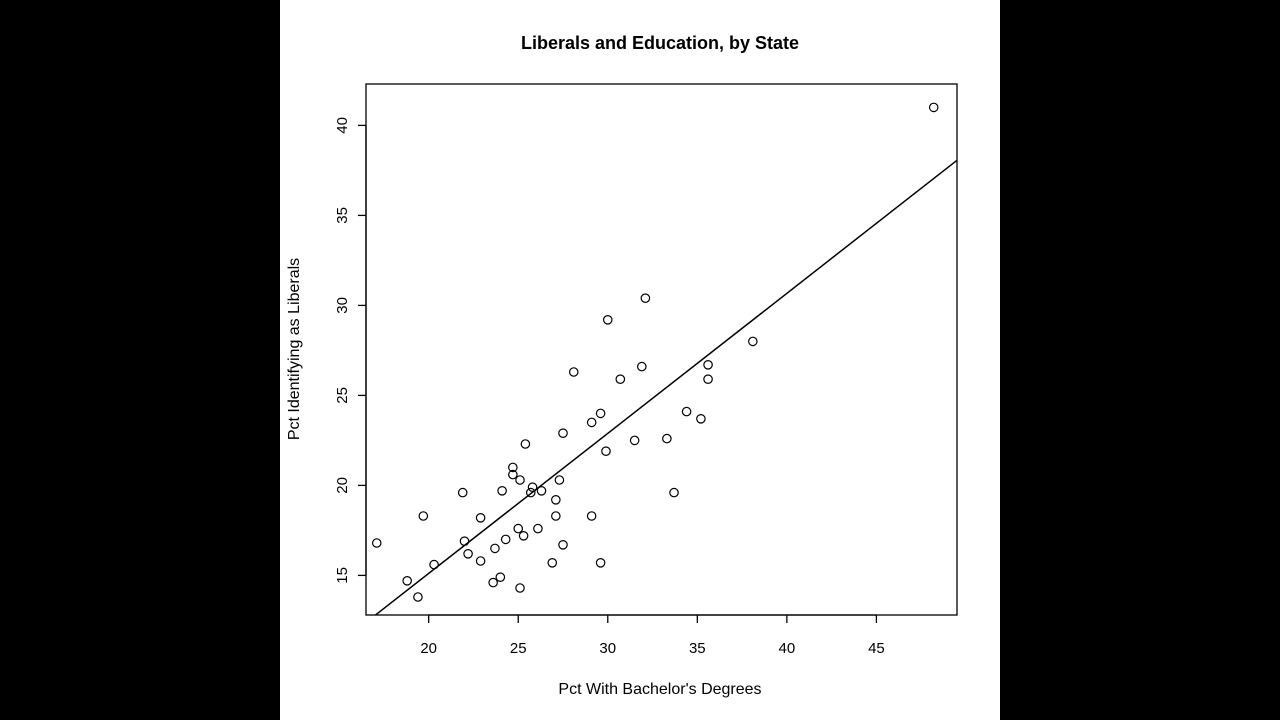  Describe the element at coordinates (876, 648) in the screenshot. I see `x-tick-label: 45` at that location.